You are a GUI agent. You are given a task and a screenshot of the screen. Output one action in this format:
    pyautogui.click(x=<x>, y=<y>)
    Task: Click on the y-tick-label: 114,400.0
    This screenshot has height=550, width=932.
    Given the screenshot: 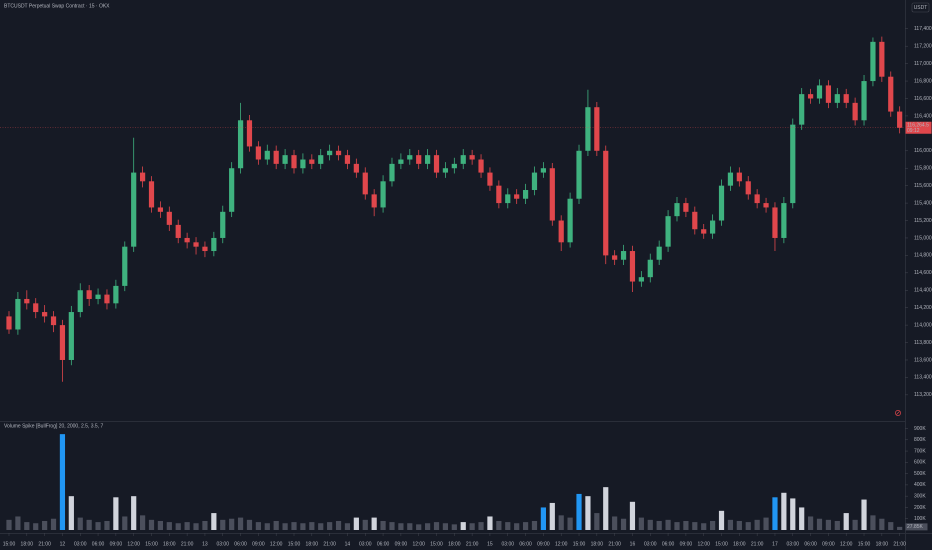 What is the action you would take?
    pyautogui.click(x=923, y=291)
    